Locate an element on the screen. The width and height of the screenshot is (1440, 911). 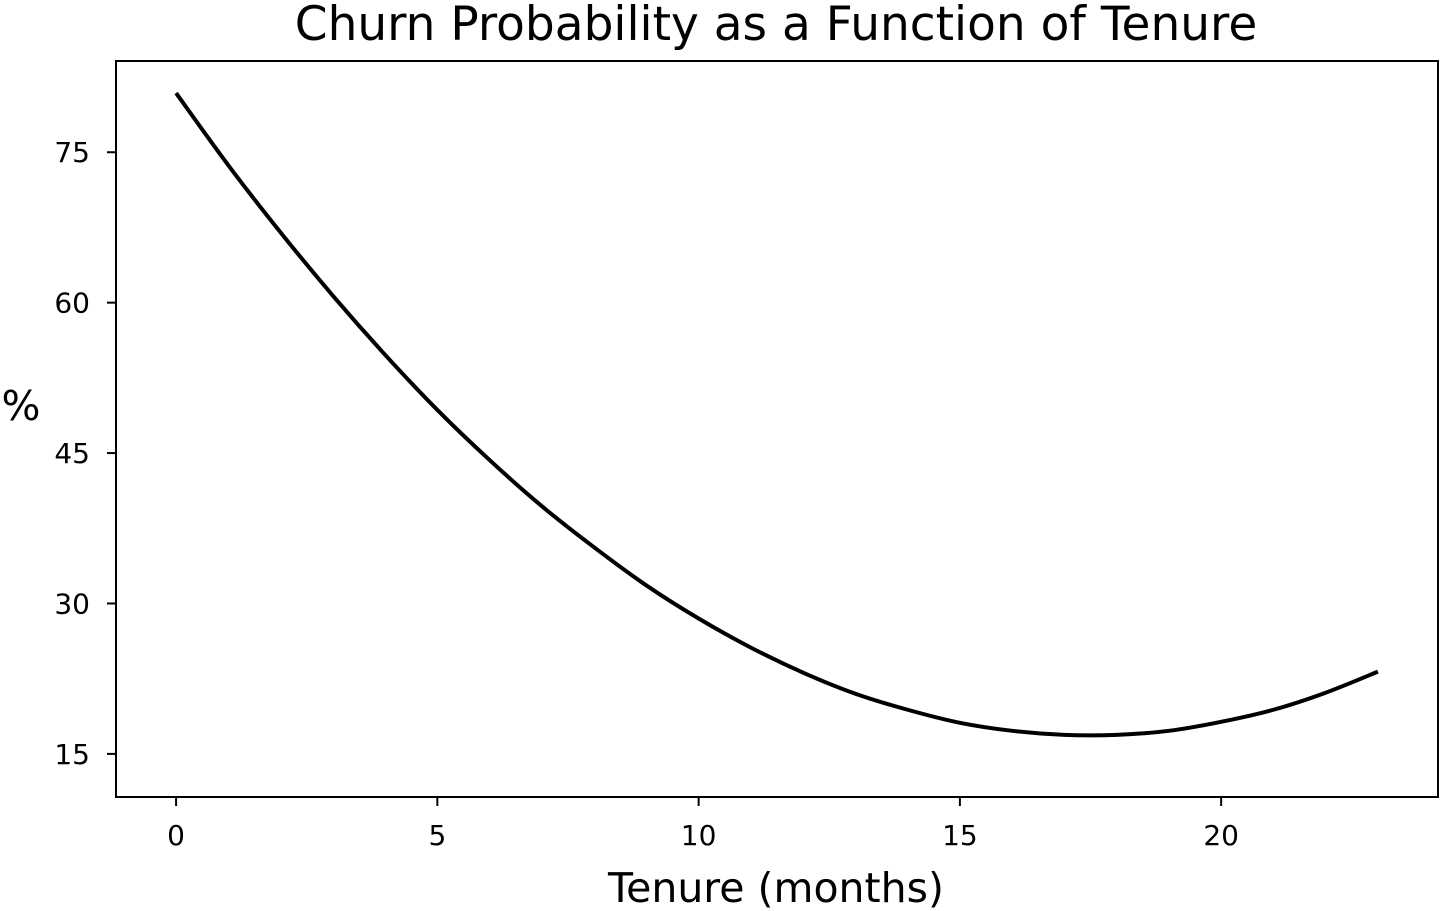
x-axis-label: Tenure (months) is located at coordinates (775, 887).